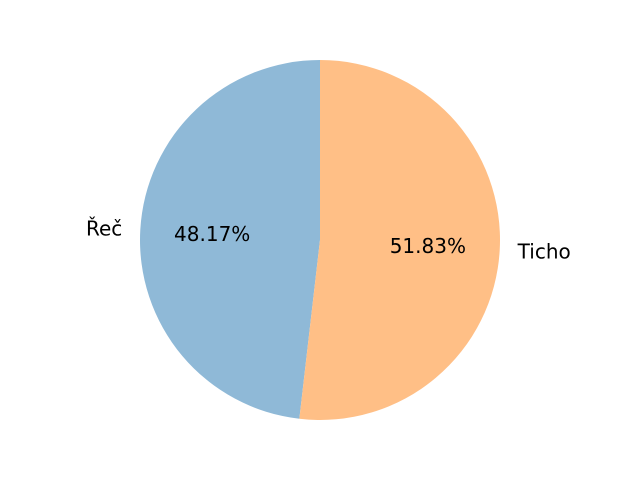  What do you see at coordinates (544, 251) in the screenshot?
I see `slice-label-2: Ticho` at bounding box center [544, 251].